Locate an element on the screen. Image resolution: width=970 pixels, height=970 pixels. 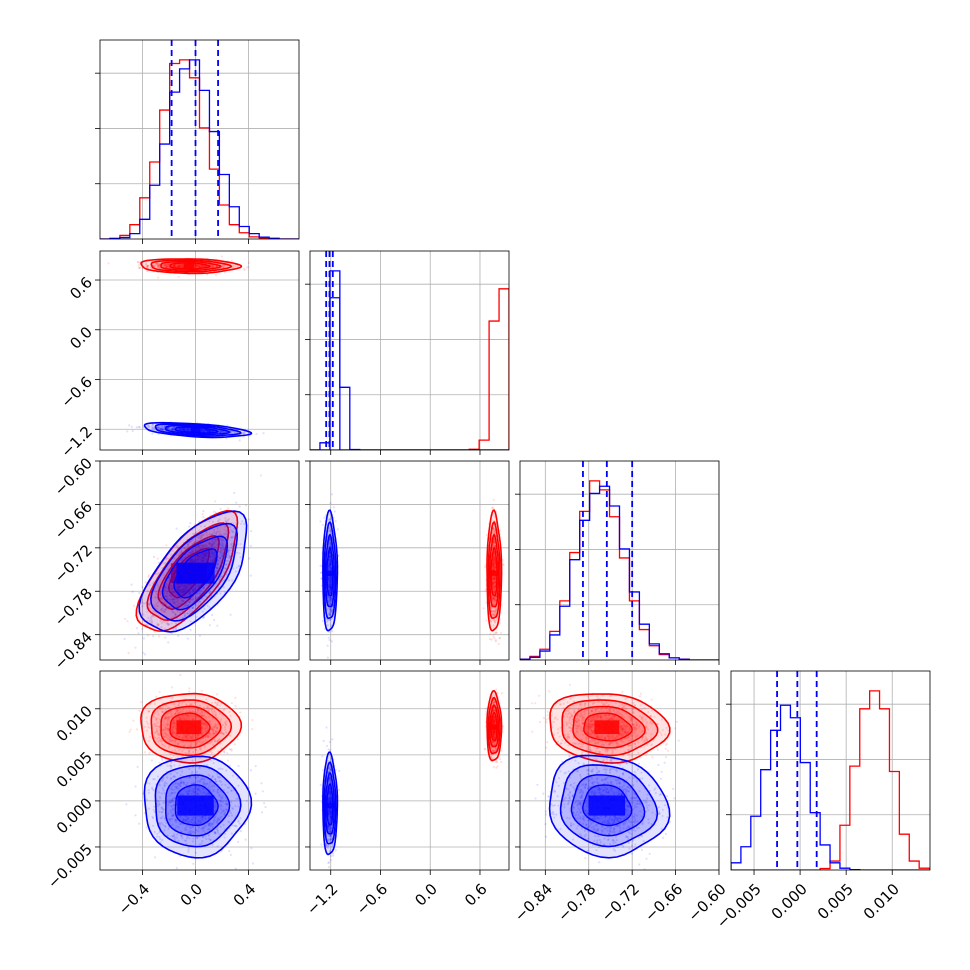
panel-2-0: −0.84−0.78−0.72−0.66−0.60 is located at coordinates (175, 563).